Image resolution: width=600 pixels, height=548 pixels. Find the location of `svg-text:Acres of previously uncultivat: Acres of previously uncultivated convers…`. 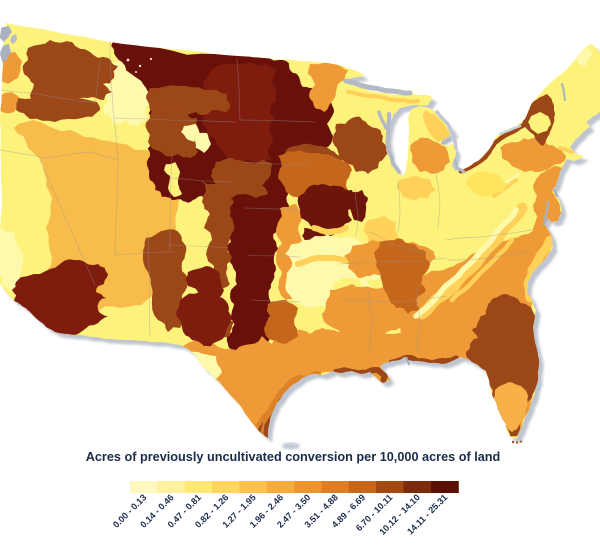

svg-text:Acres of previously uncultivat: Acres of previously uncultivated convers… is located at coordinates (293, 457).